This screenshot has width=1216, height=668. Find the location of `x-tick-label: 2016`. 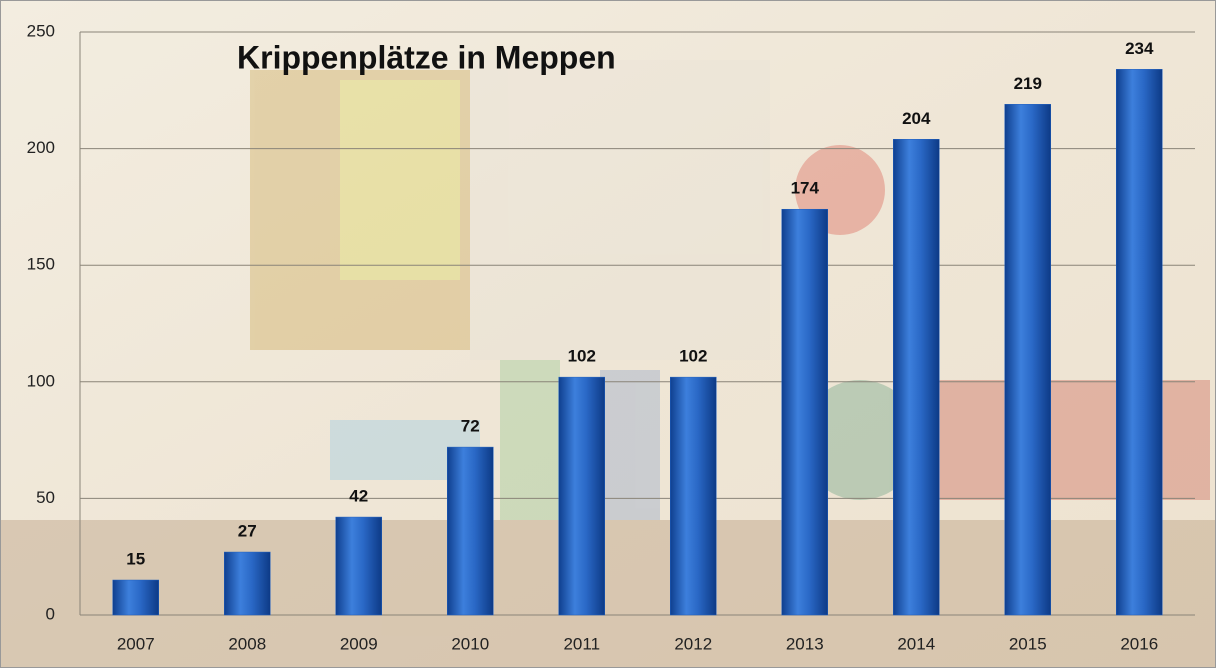

x-tick-label: 2016 is located at coordinates (1139, 643).